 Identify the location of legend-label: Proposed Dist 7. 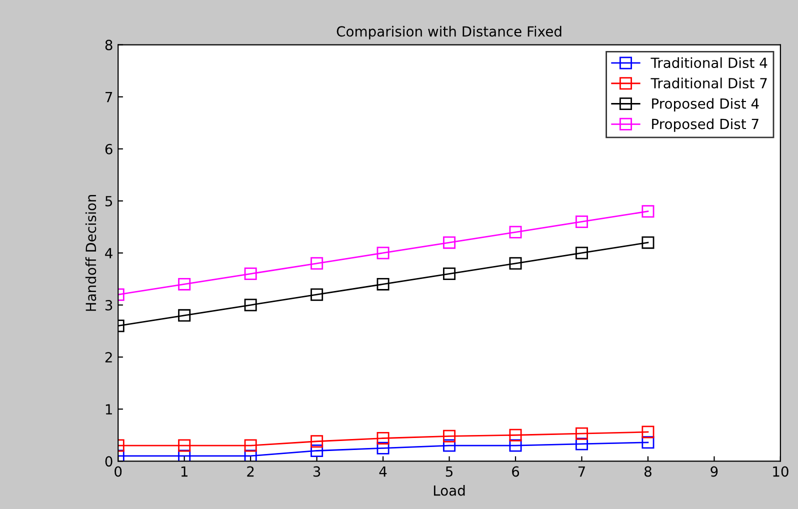
(705, 125).